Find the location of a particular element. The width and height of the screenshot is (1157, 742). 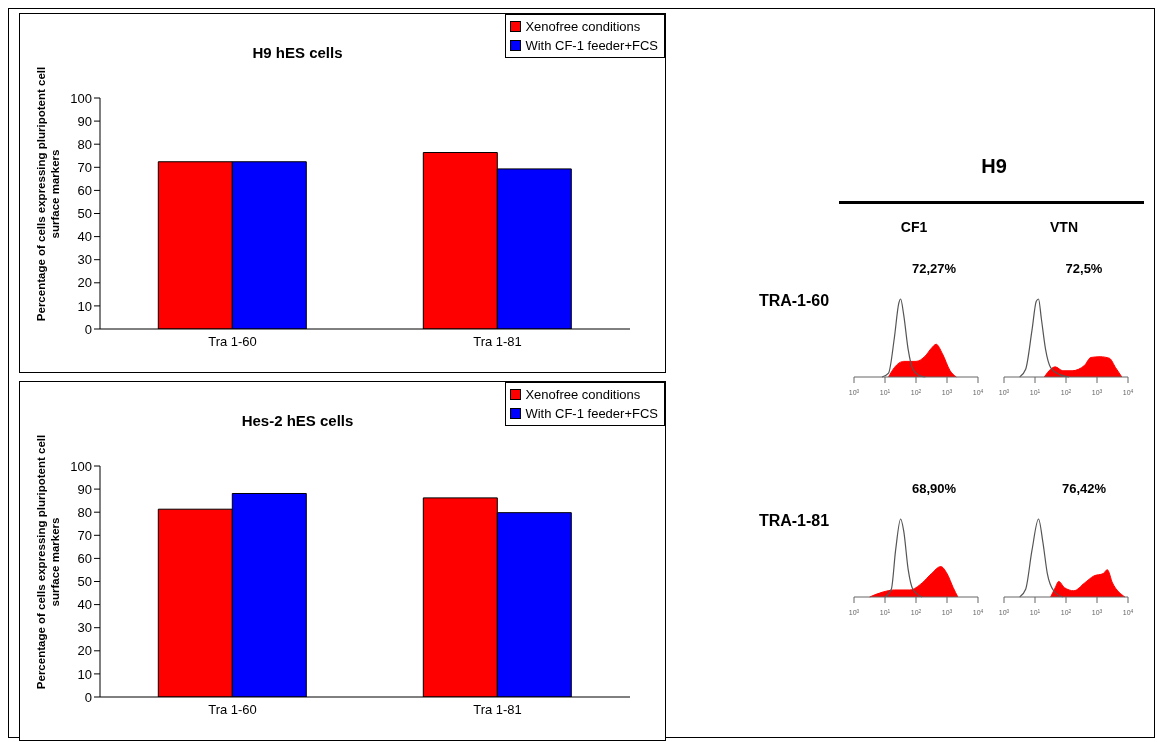

text: H9 is located at coordinates (994, 166).